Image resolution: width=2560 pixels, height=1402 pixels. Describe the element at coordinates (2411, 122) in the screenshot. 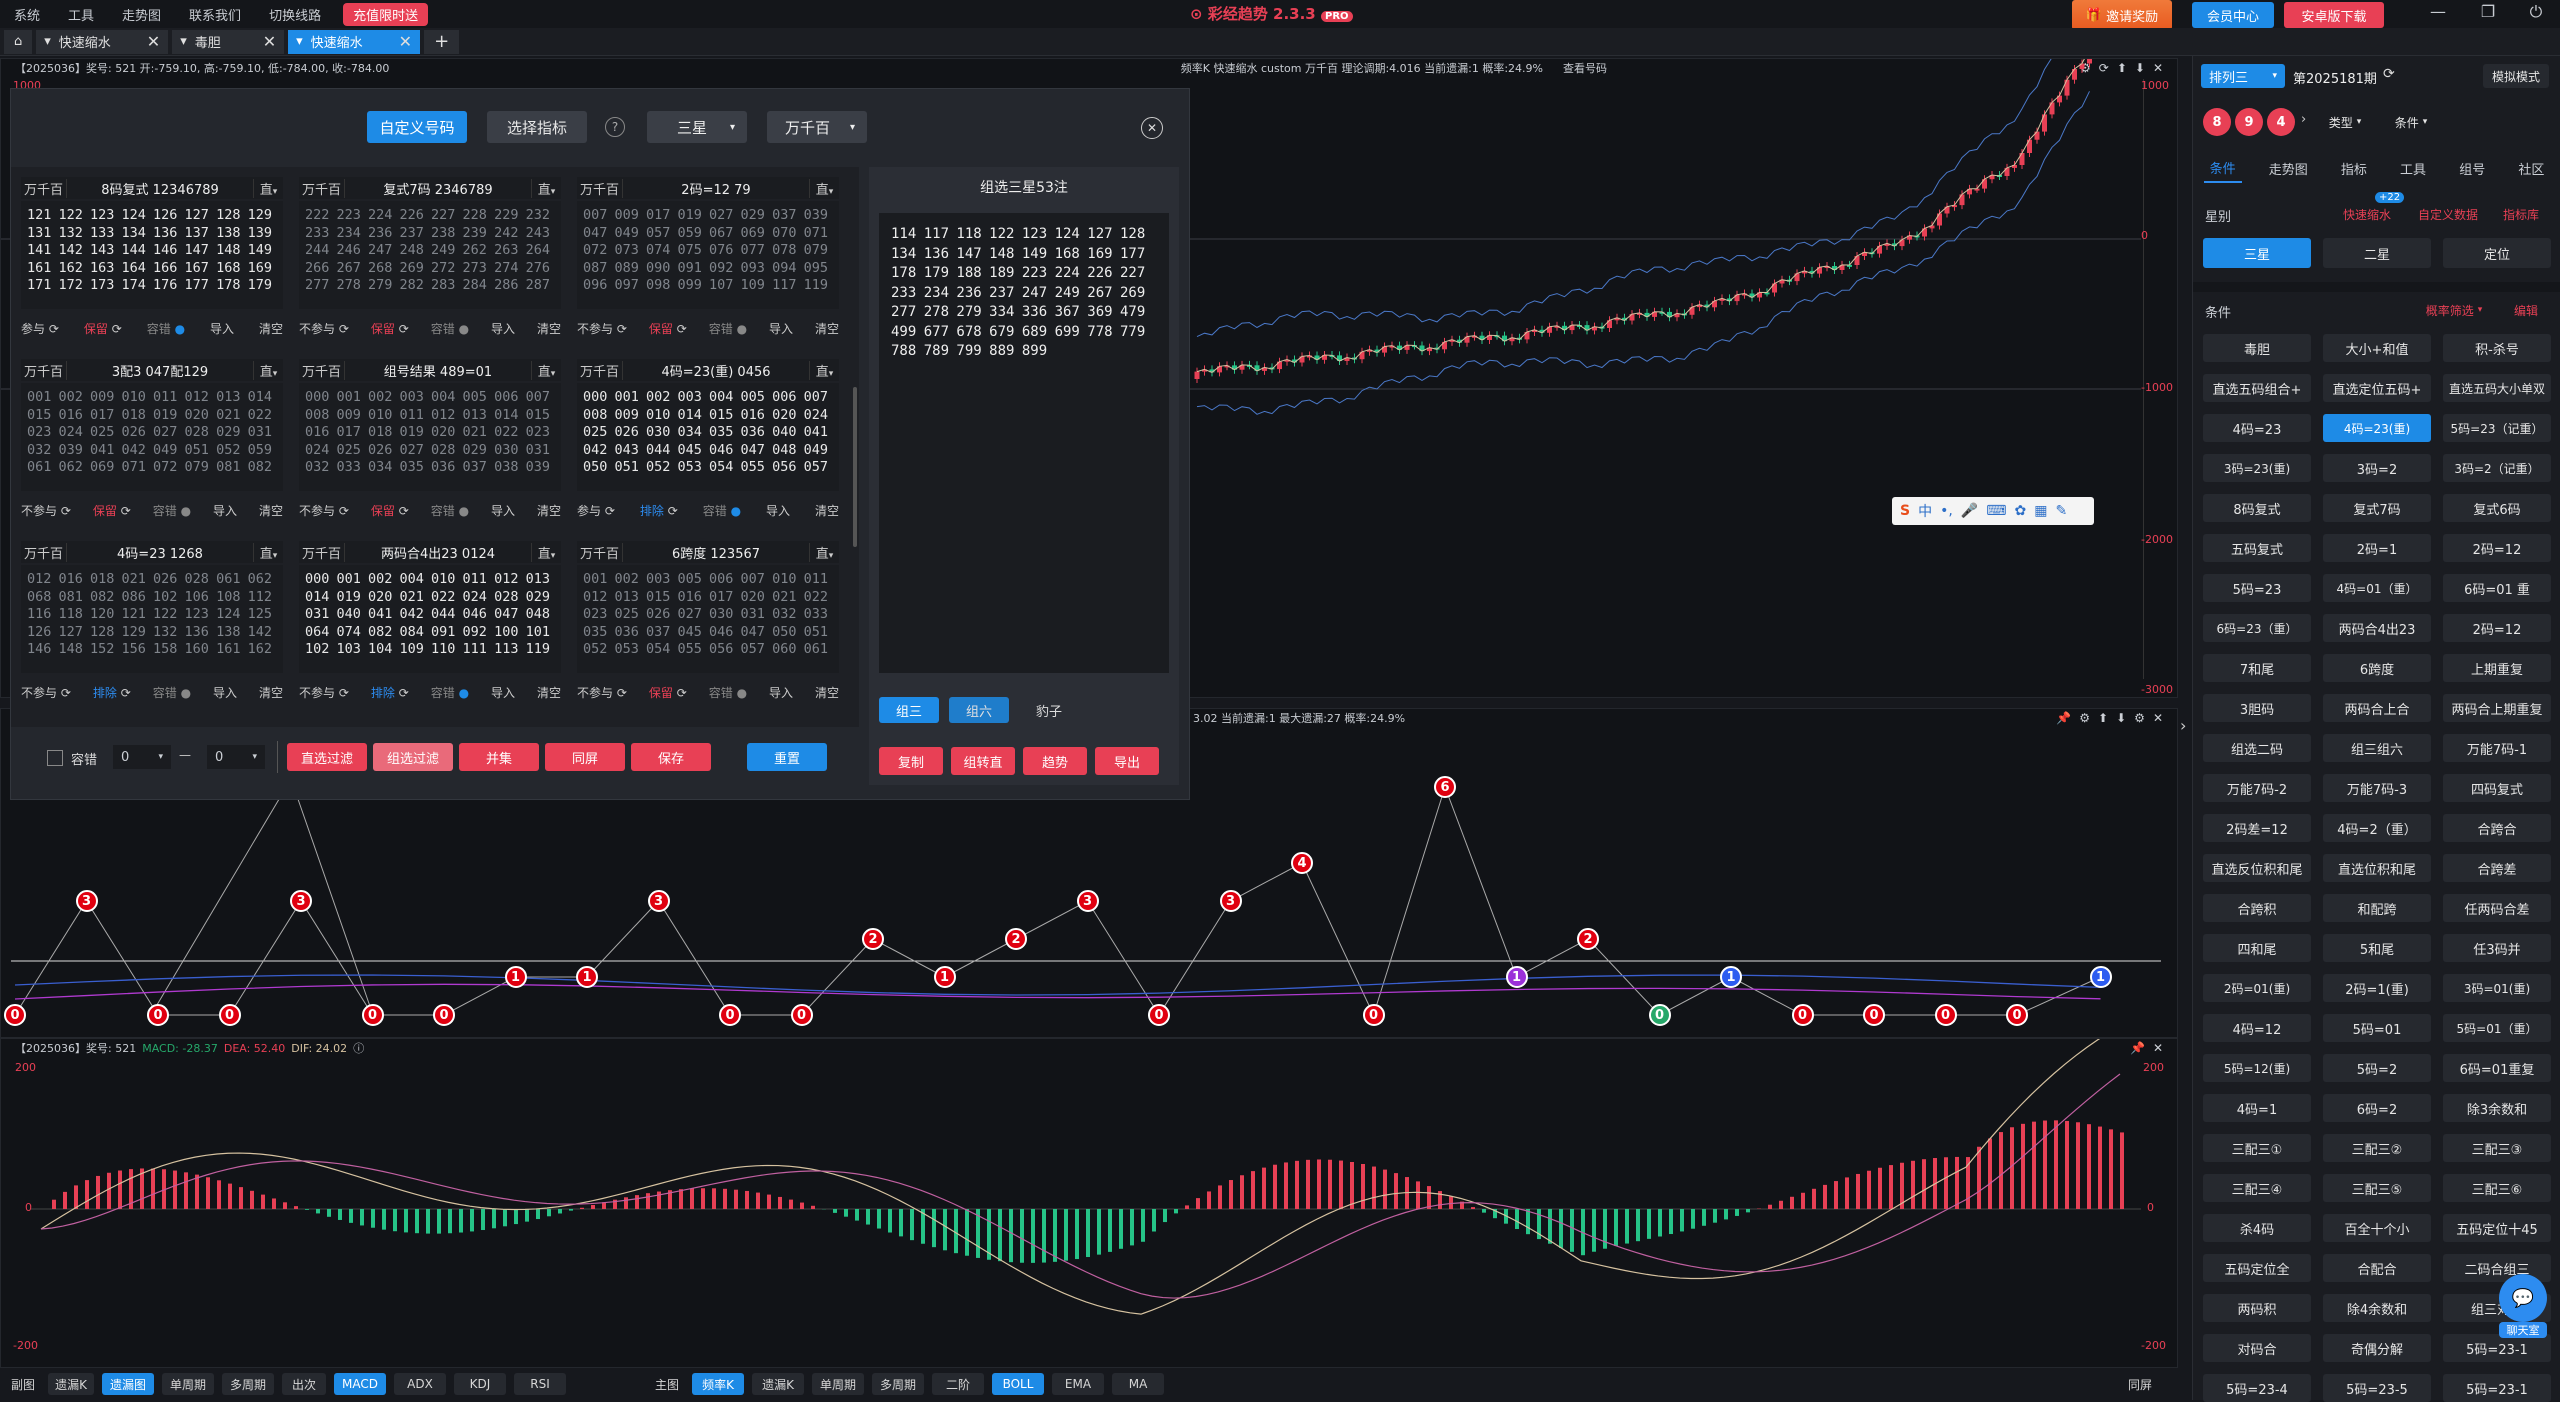

I see `condition-select: 条件▾` at that location.